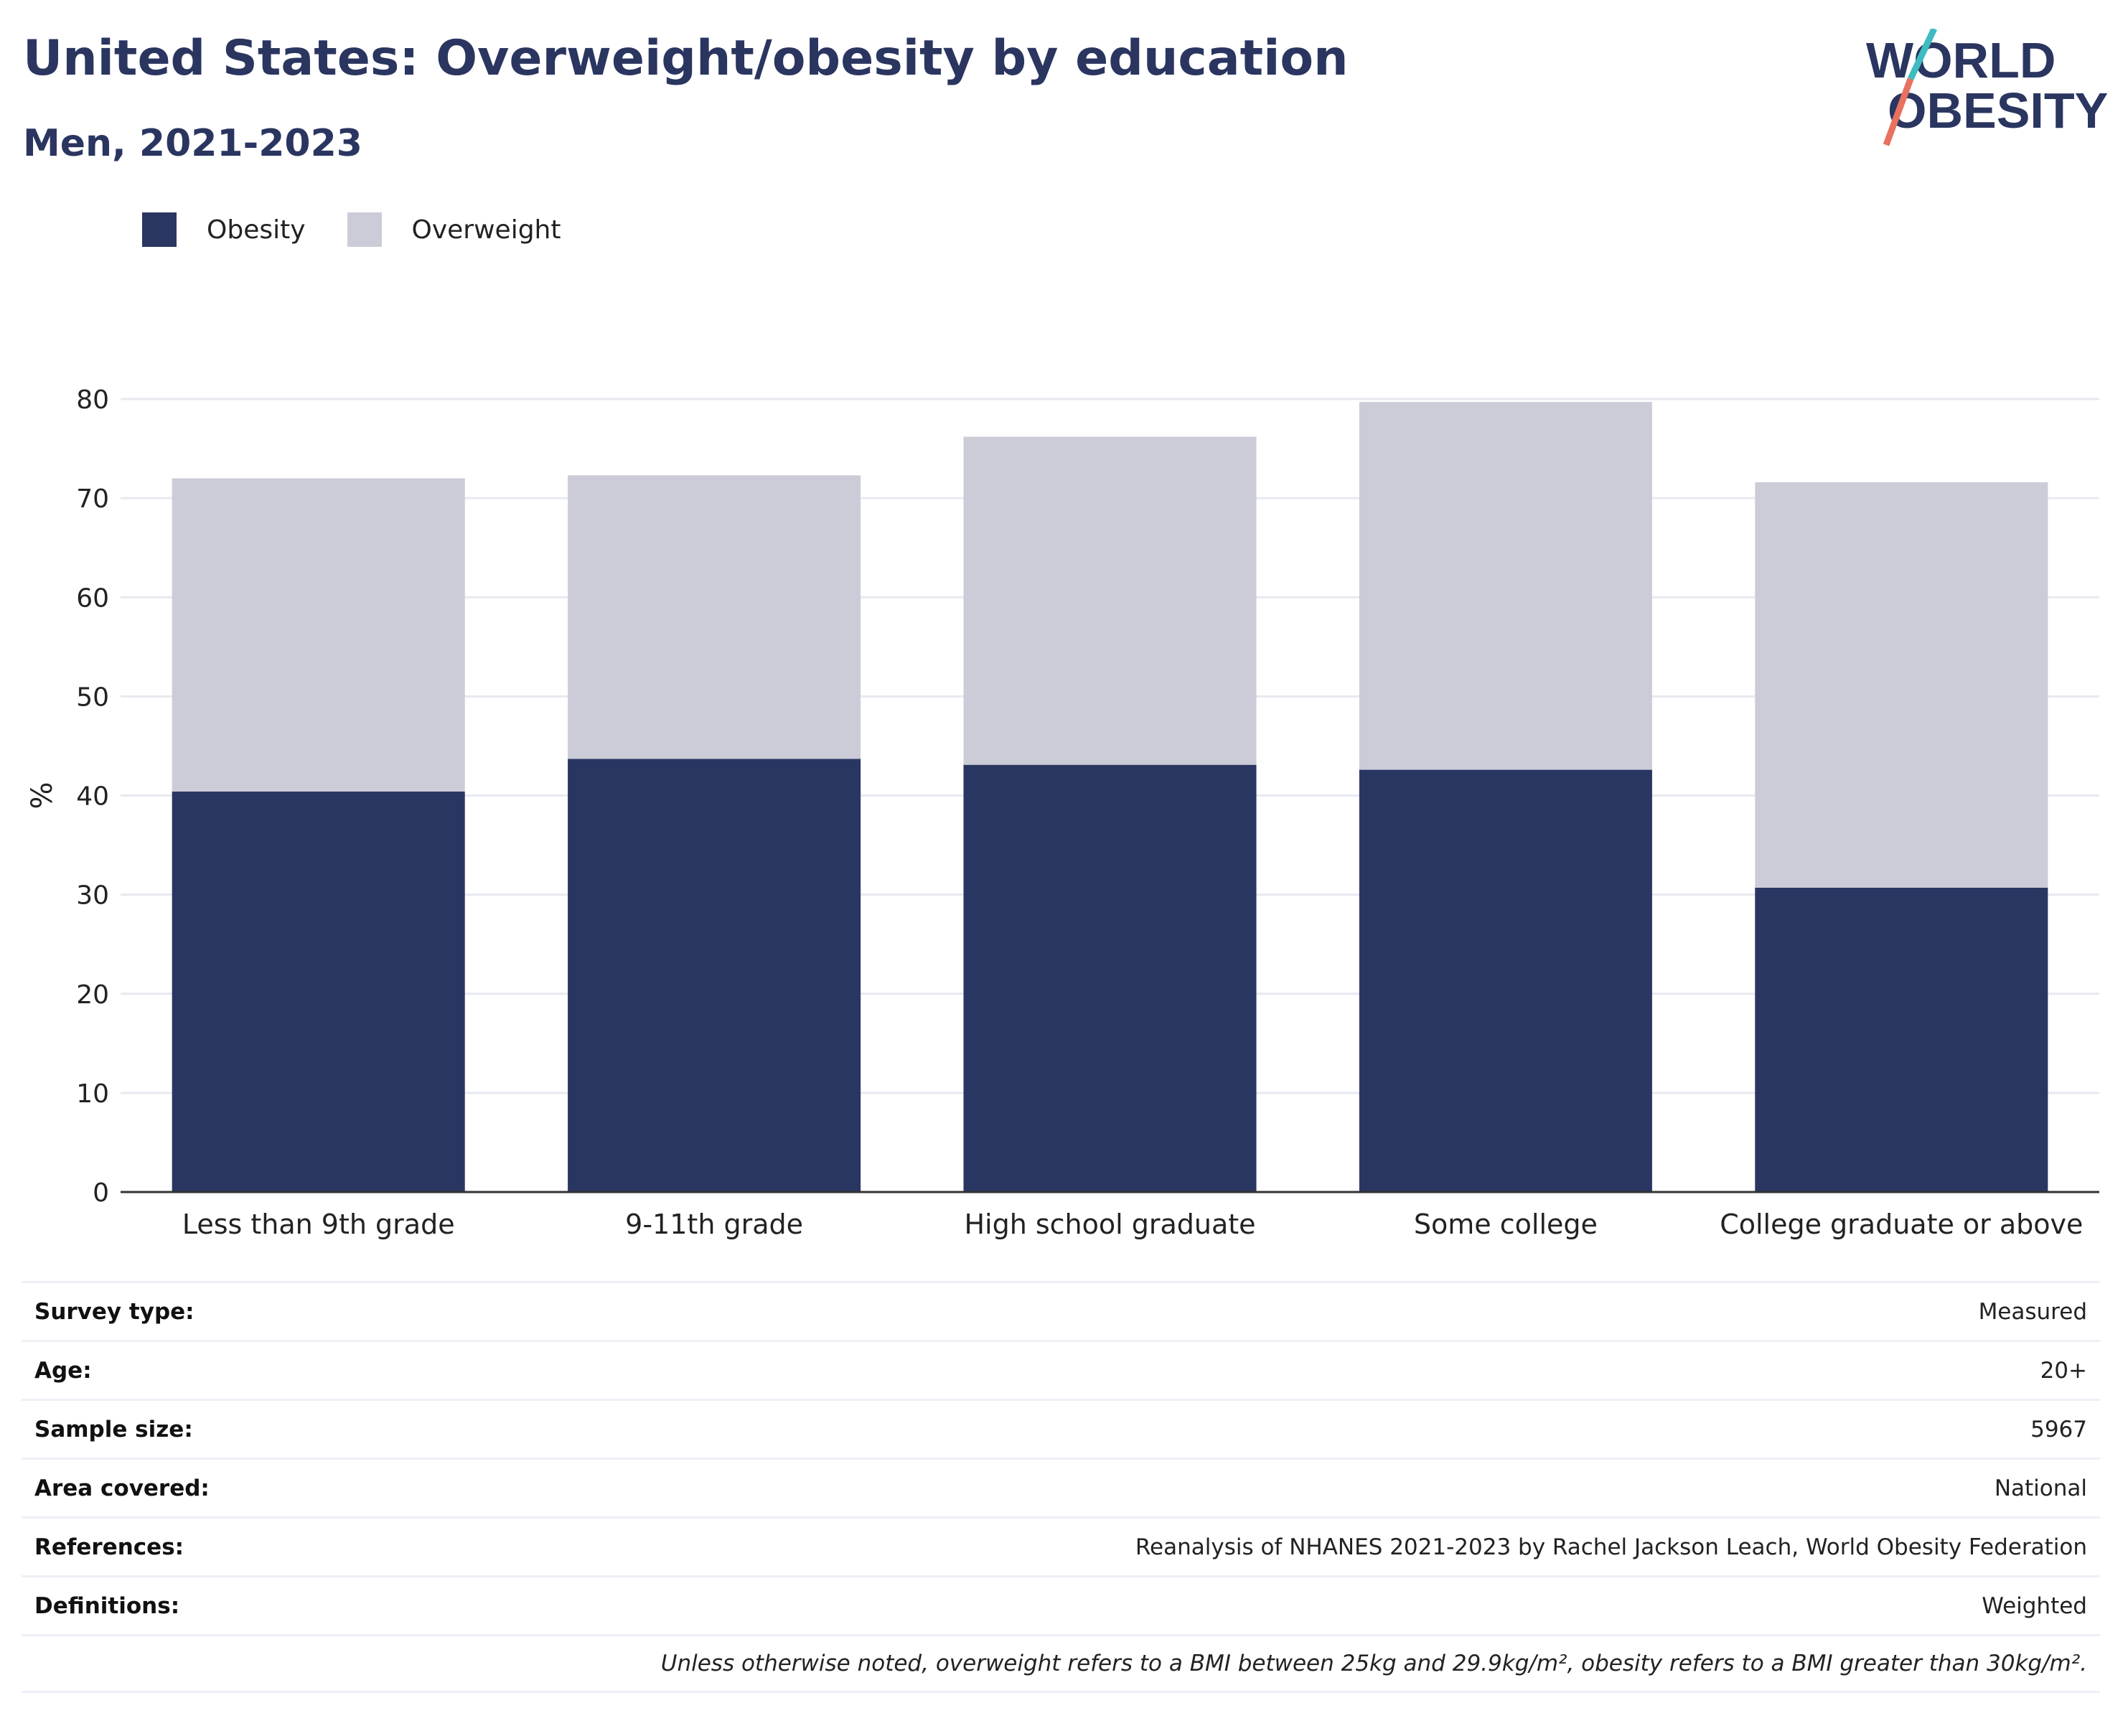 The height and width of the screenshot is (1736, 2123). Describe the element at coordinates (1110, 600) in the screenshot. I see `bar-overweight: High school graduate – Overweight: 33.1` at that location.